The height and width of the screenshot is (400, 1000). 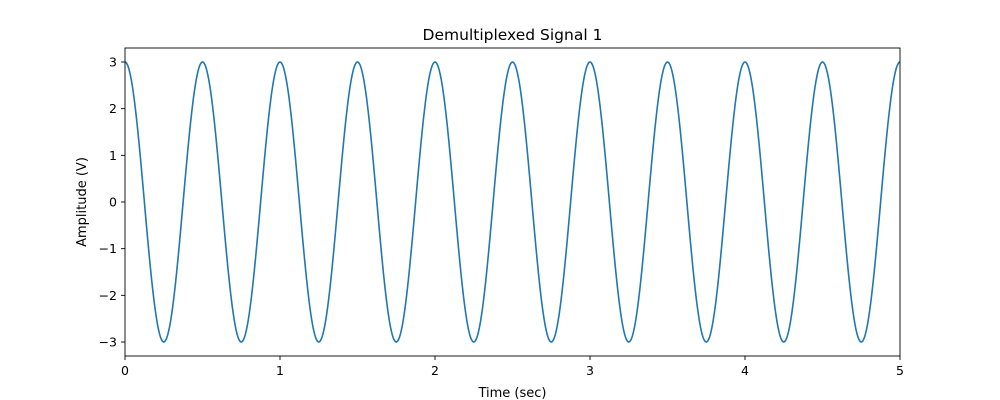 I want to click on x-axis-label: Time (sec), so click(x=511, y=393).